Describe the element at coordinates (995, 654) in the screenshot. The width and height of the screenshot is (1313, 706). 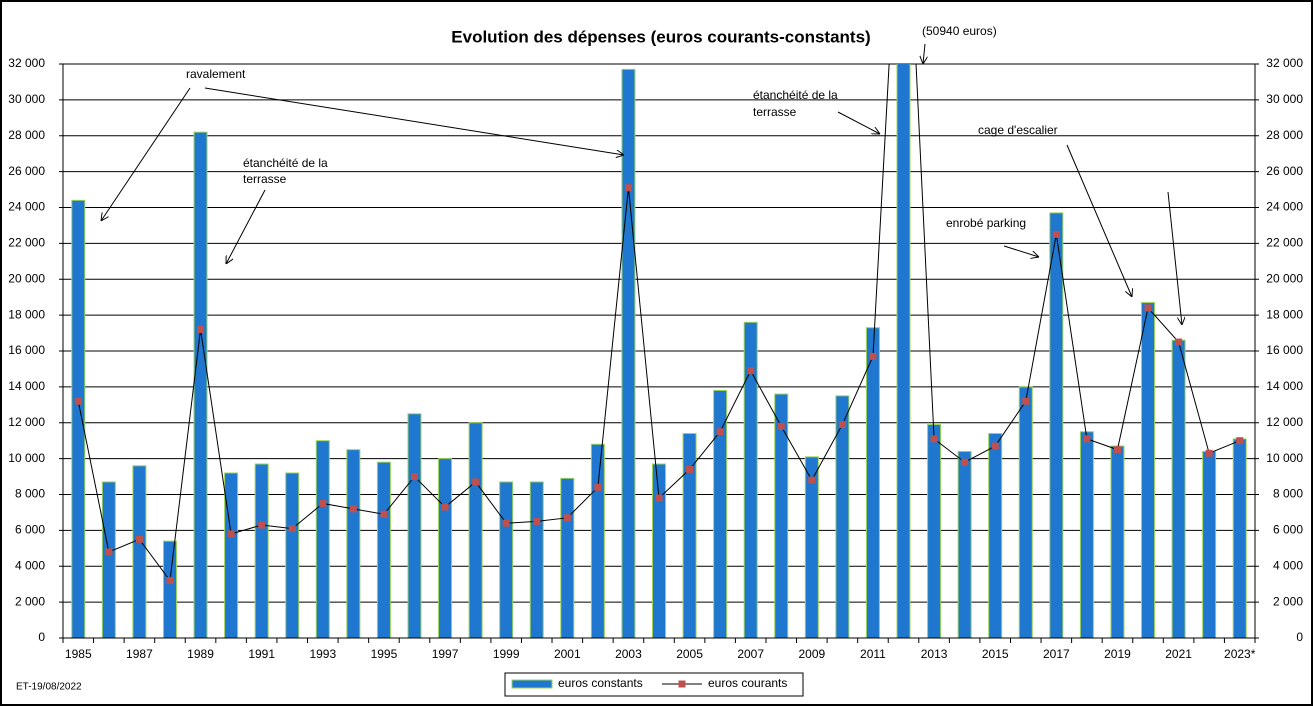
I see `x-tick-label: 2015` at that location.